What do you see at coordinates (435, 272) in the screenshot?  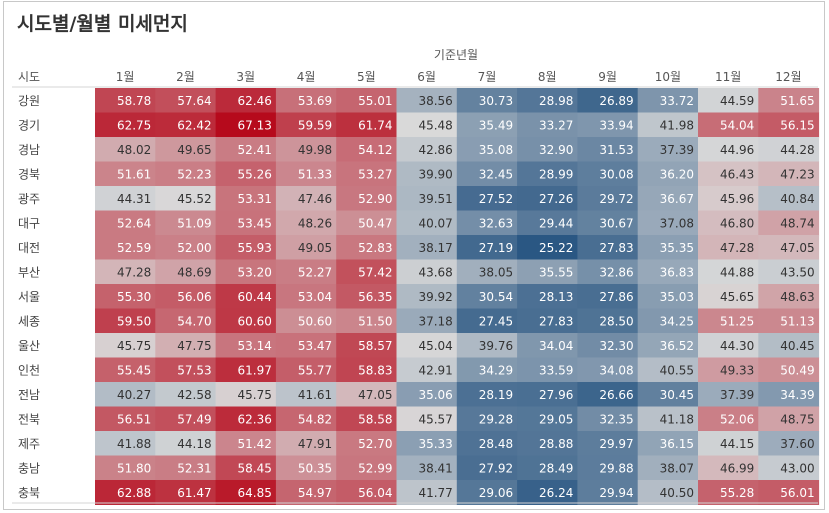 I see `cell-value-label: 43.68` at bounding box center [435, 272].